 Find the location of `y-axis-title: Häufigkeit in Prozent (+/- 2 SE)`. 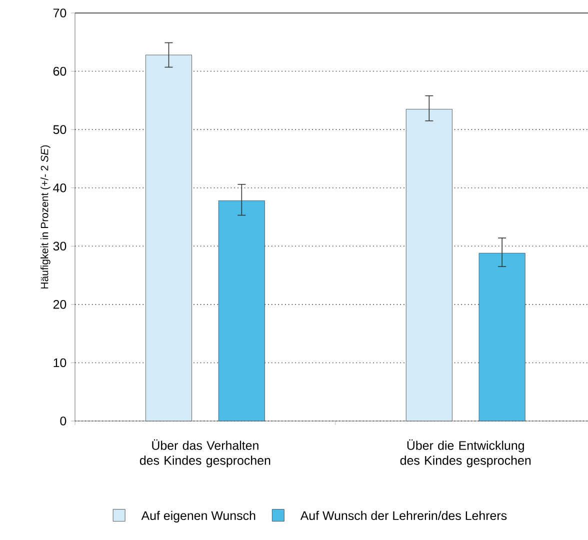

y-axis-title: Häufigkeit in Prozent (+/- 2 SE) is located at coordinates (45, 216).